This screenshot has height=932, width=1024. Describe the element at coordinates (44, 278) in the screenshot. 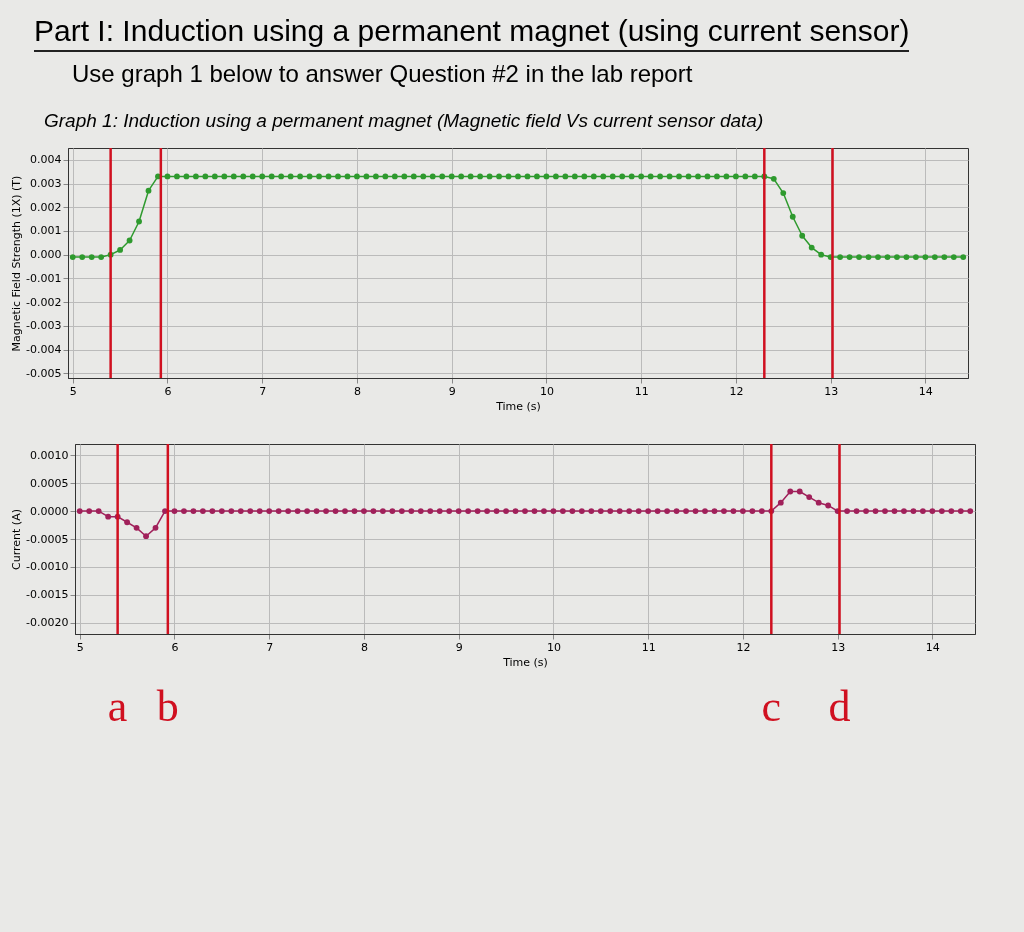

I see `y-tick-label: -0.001` at that location.